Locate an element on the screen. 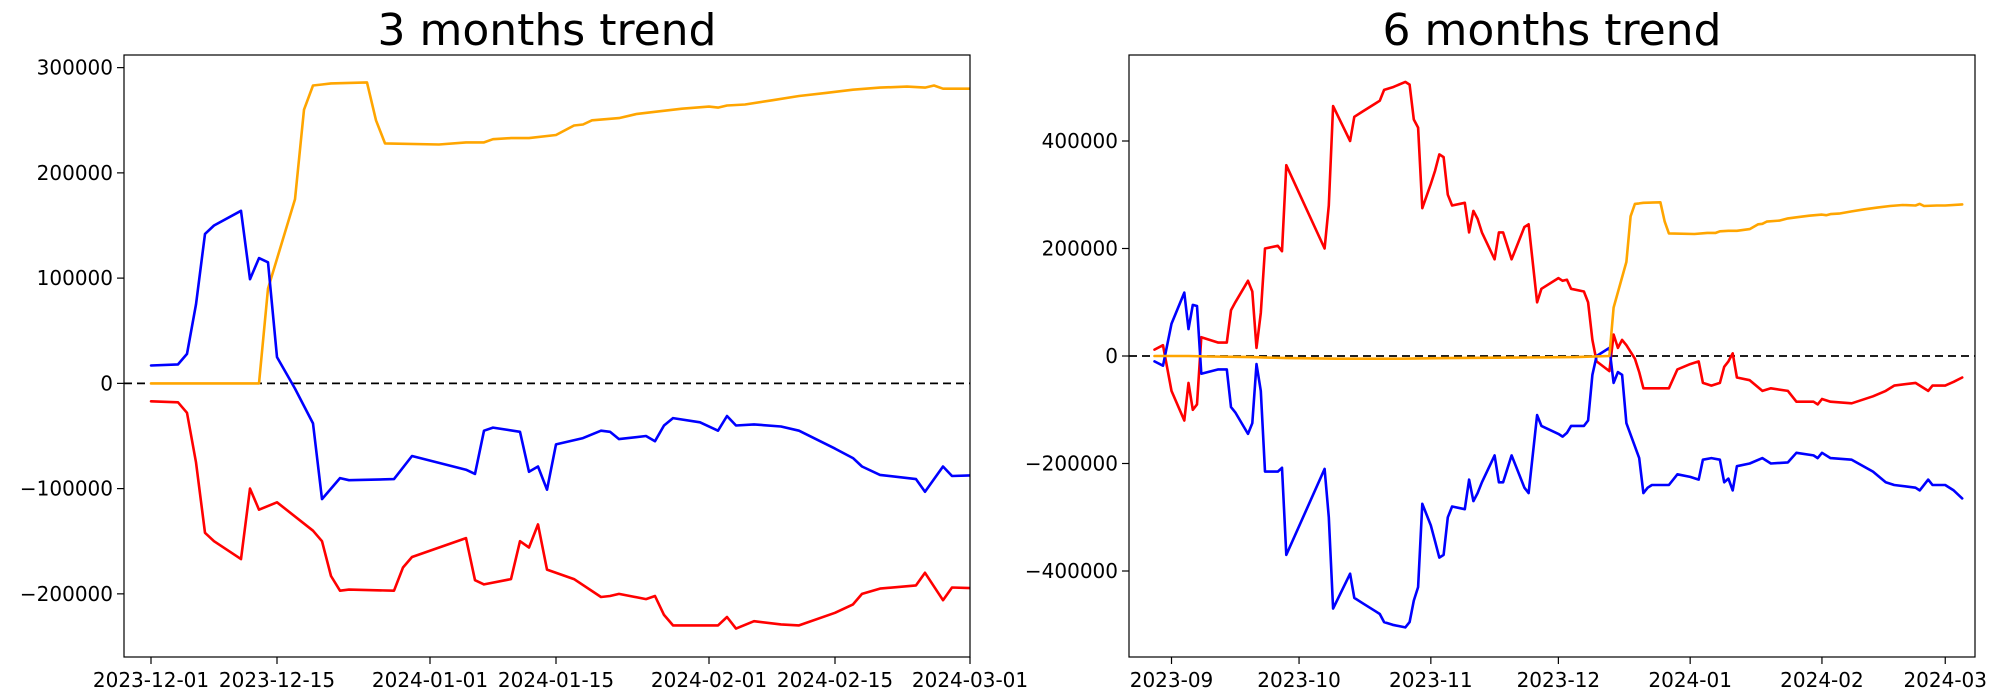 The image size is (2000, 700). x-tick-label: 2023-11 is located at coordinates (1431, 680).